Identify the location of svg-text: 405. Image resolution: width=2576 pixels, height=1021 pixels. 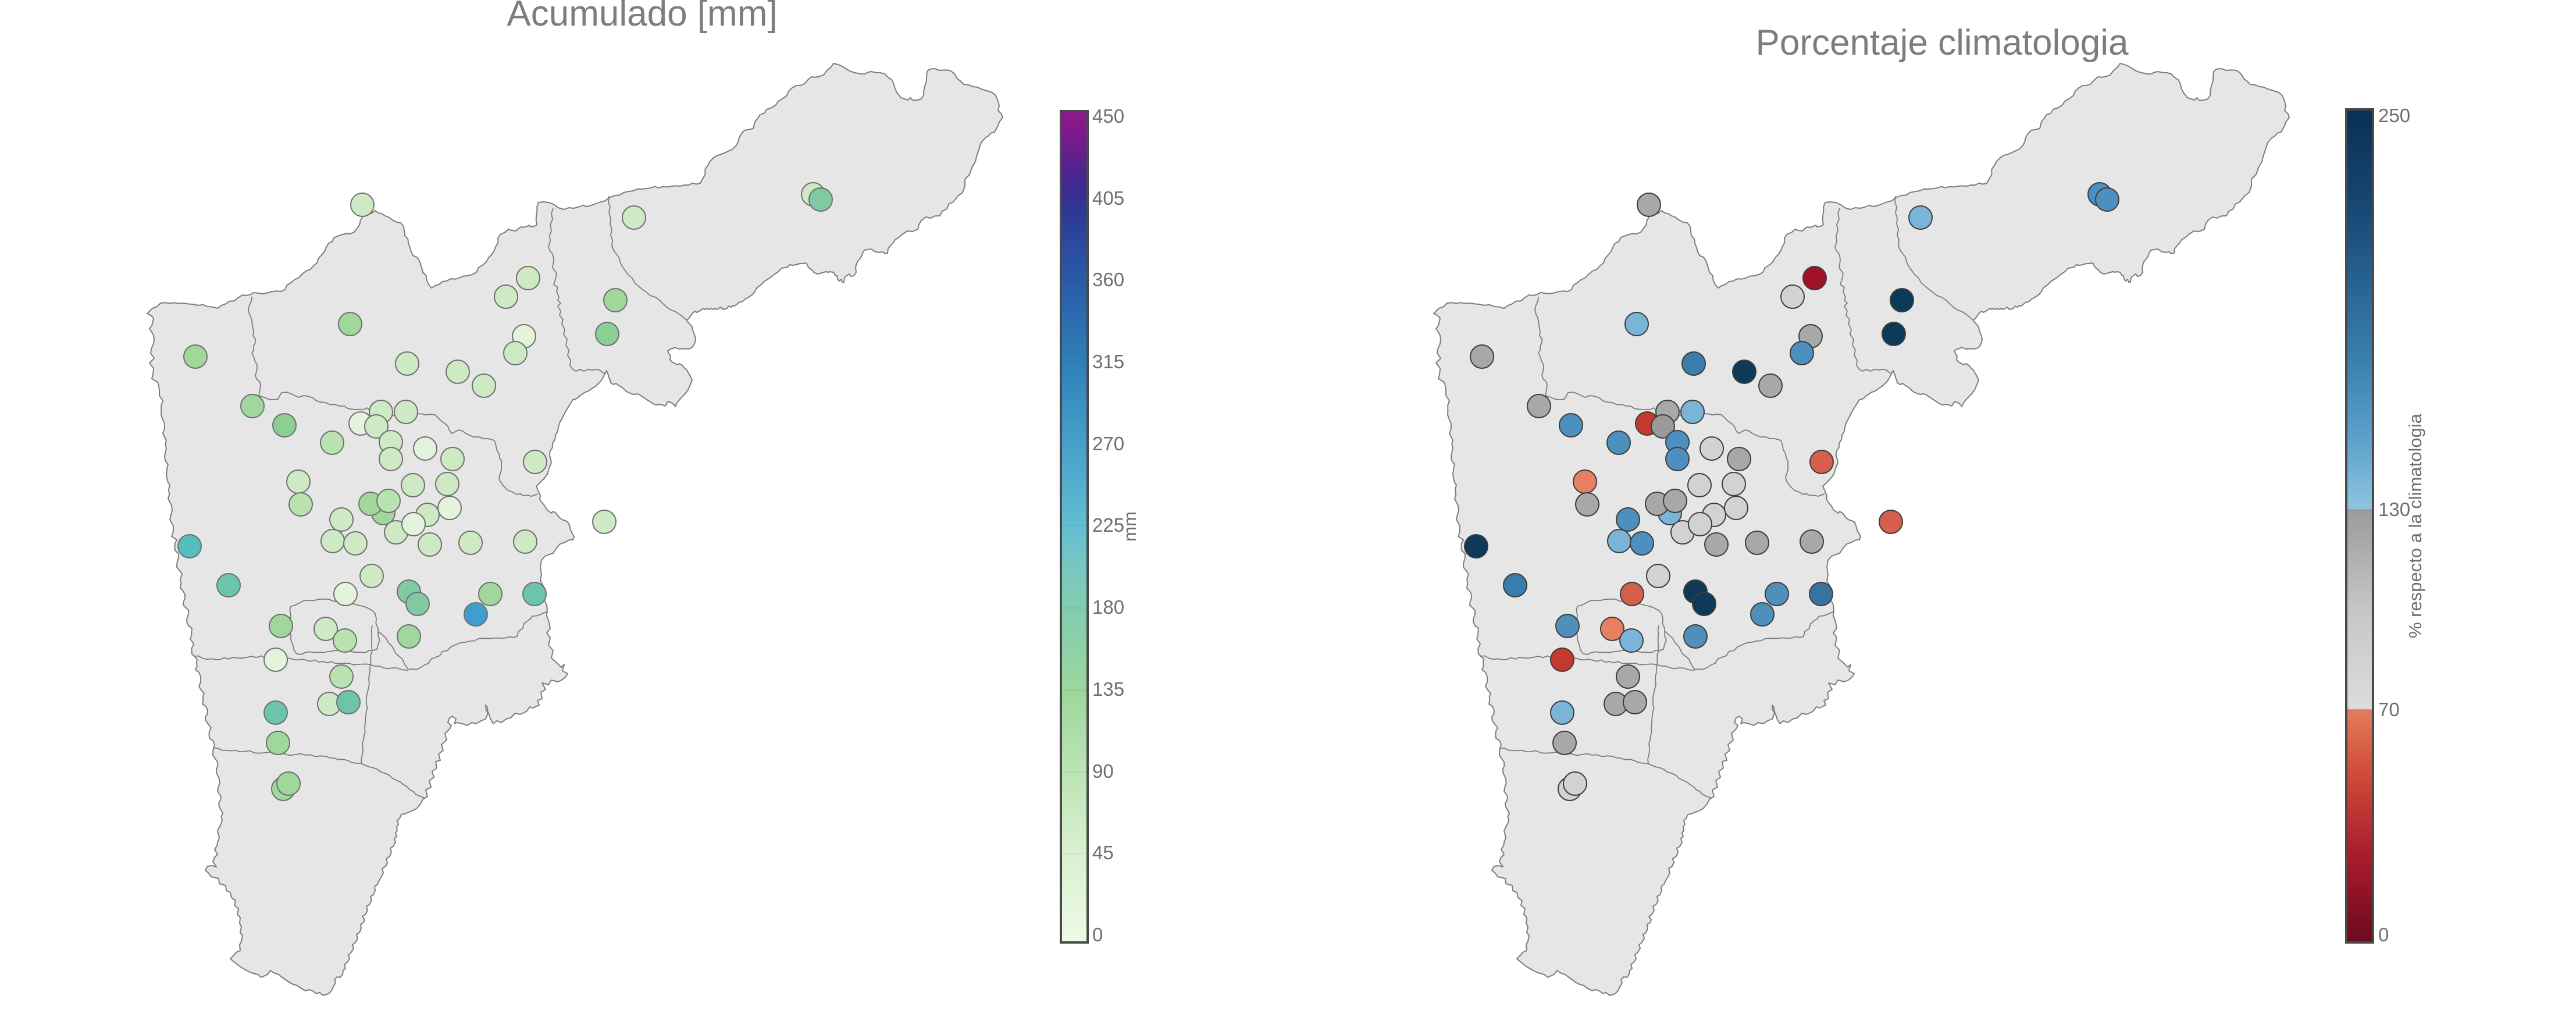
(1108, 198).